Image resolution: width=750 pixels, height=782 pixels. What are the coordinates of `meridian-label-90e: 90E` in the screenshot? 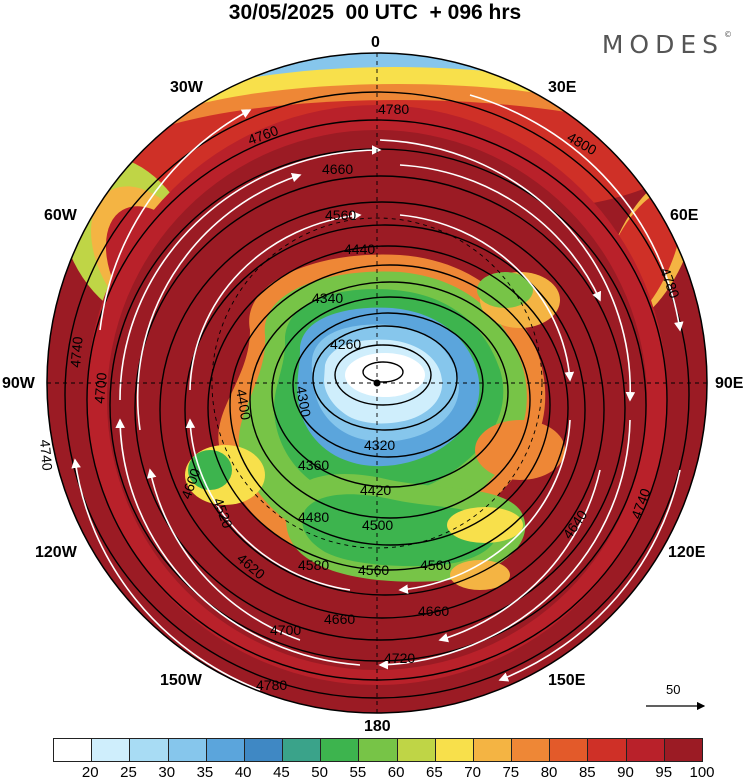 It's located at (729, 383).